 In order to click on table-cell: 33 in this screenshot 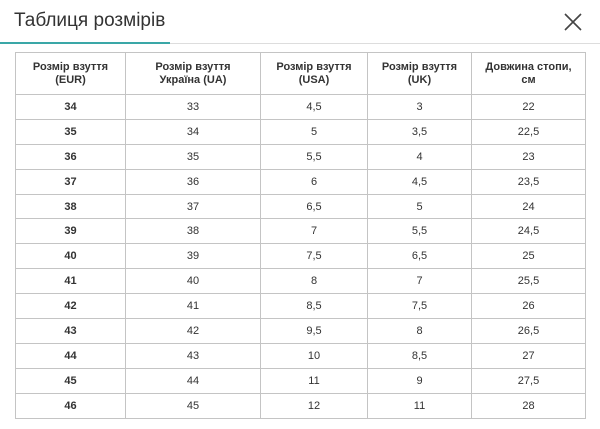, I will do `click(193, 107)`.